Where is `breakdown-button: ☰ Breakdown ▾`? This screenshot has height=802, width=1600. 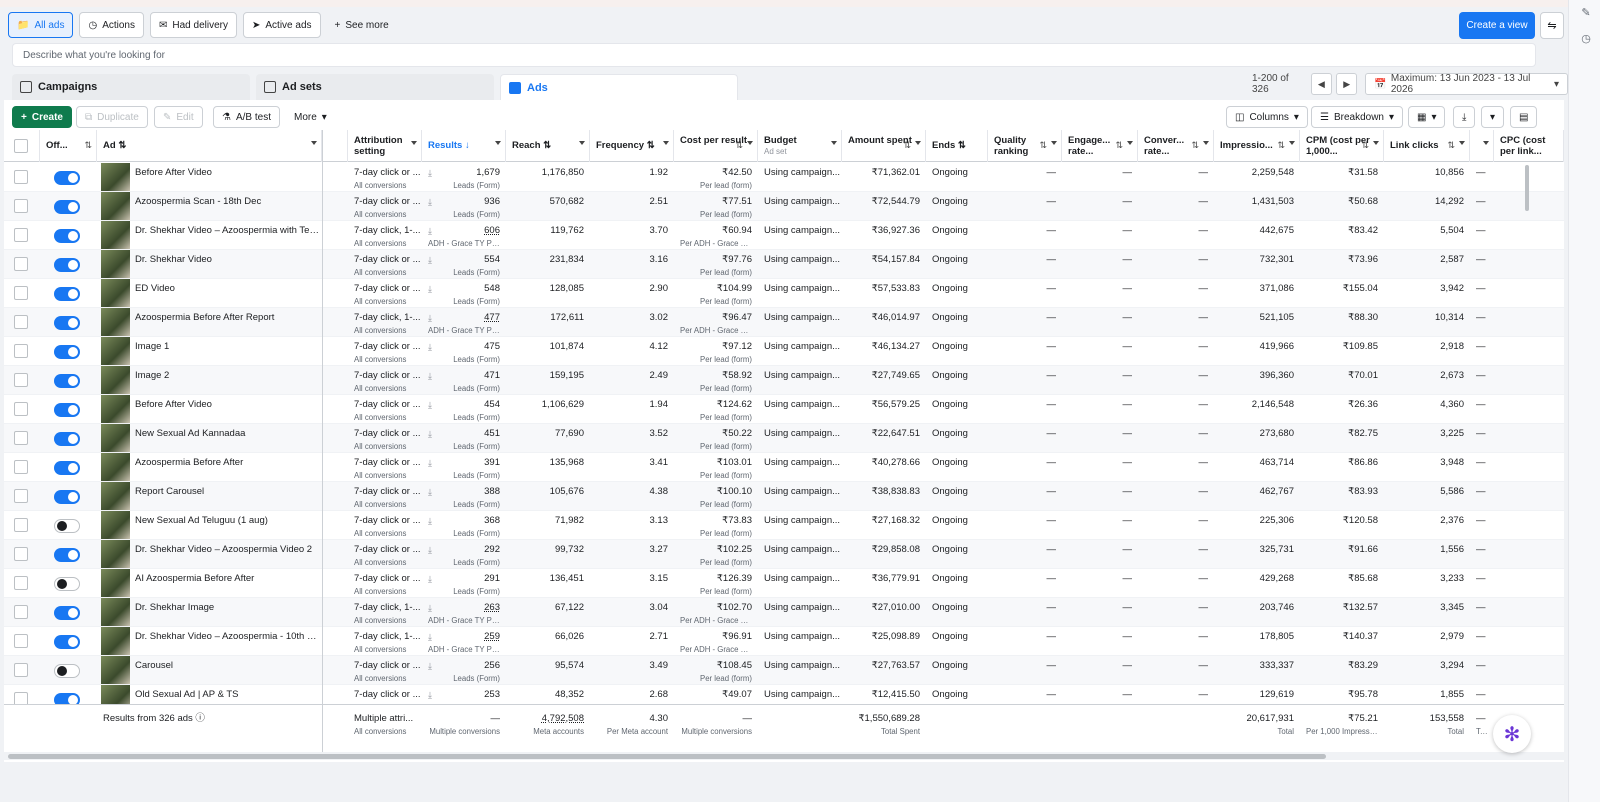 breakdown-button: ☰ Breakdown ▾ is located at coordinates (1357, 117).